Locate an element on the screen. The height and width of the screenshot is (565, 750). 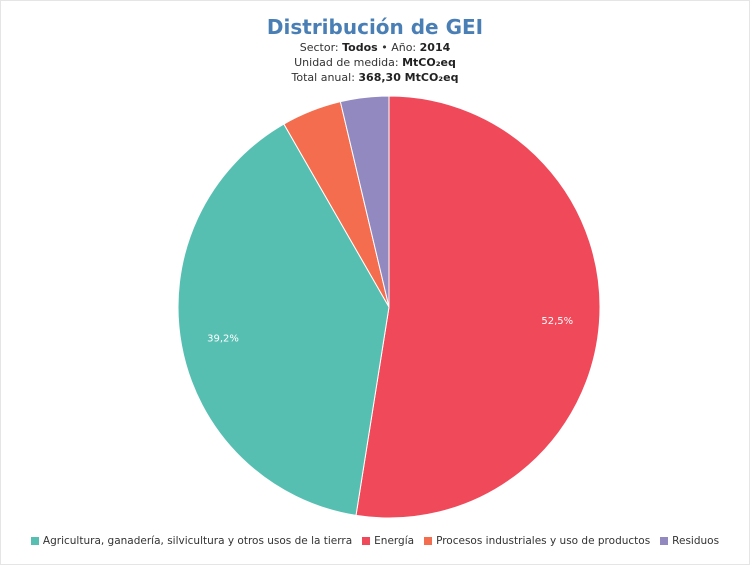
year-value: 2014 is located at coordinates (435, 47).